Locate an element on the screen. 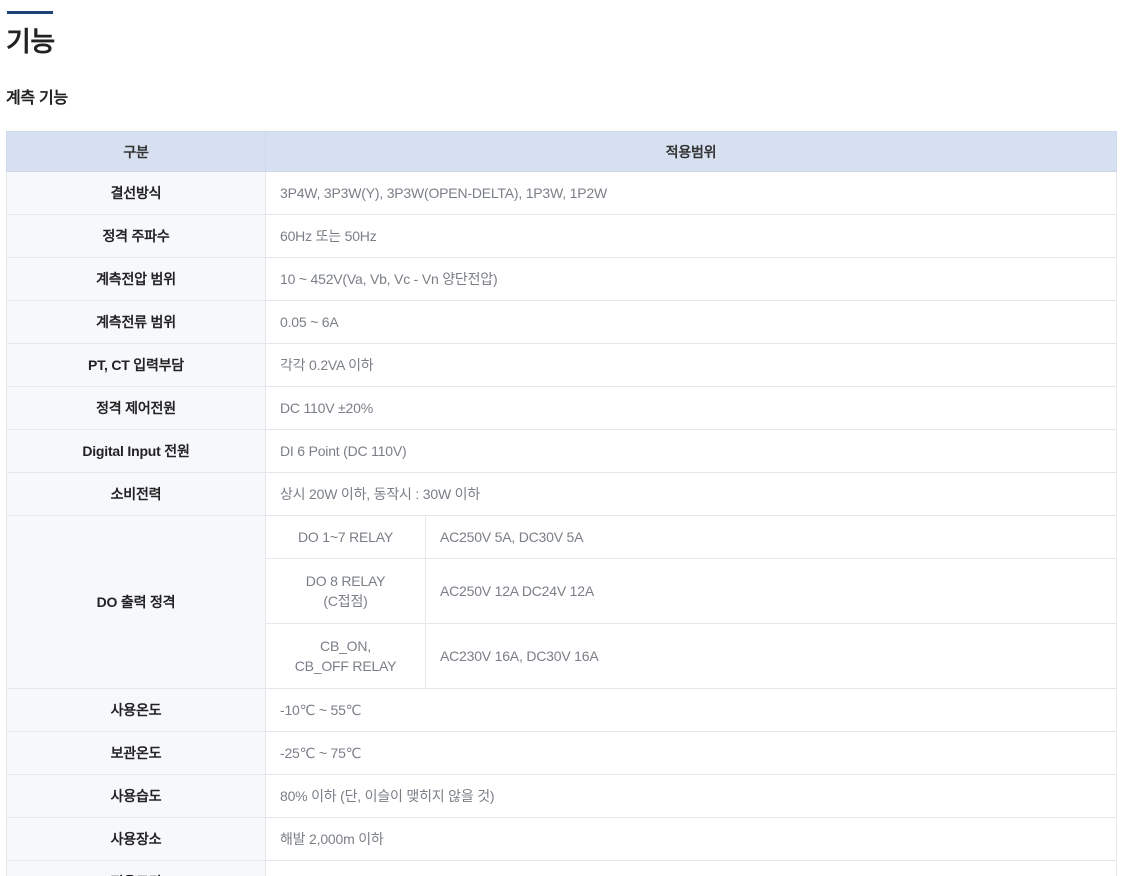 The image size is (1122, 876). row-value: -10℃ ~ 55℃ is located at coordinates (691, 710).